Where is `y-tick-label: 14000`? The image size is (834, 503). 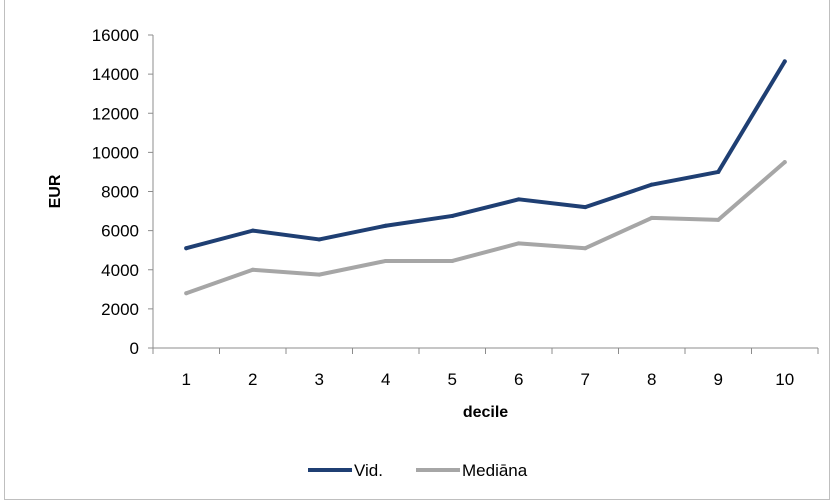 y-tick-label: 14000 is located at coordinates (115, 74).